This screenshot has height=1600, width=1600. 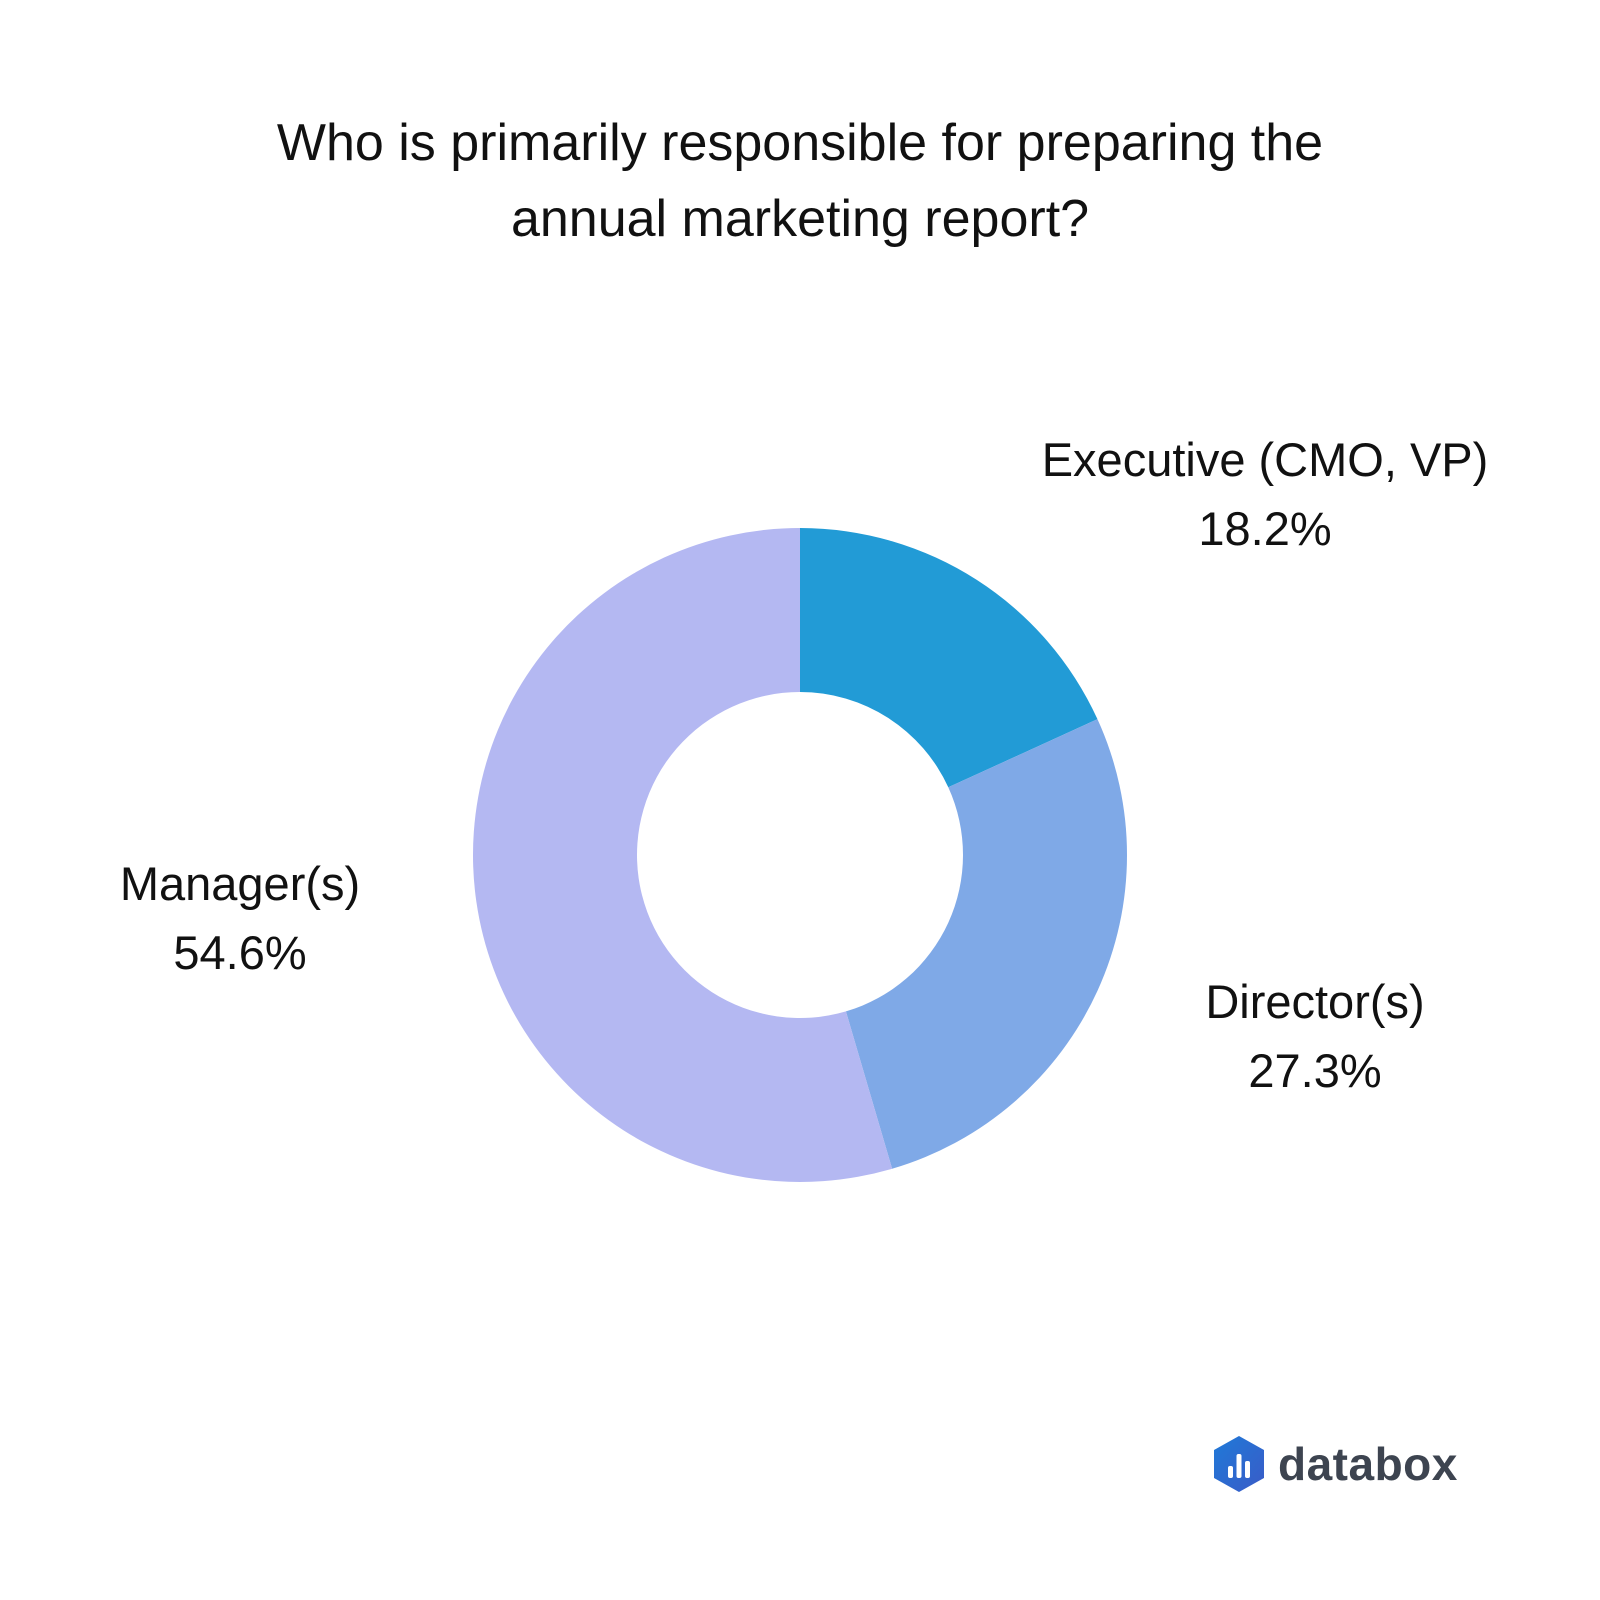 I want to click on chart-title-line-2: annual marketing report?, so click(x=800, y=219).